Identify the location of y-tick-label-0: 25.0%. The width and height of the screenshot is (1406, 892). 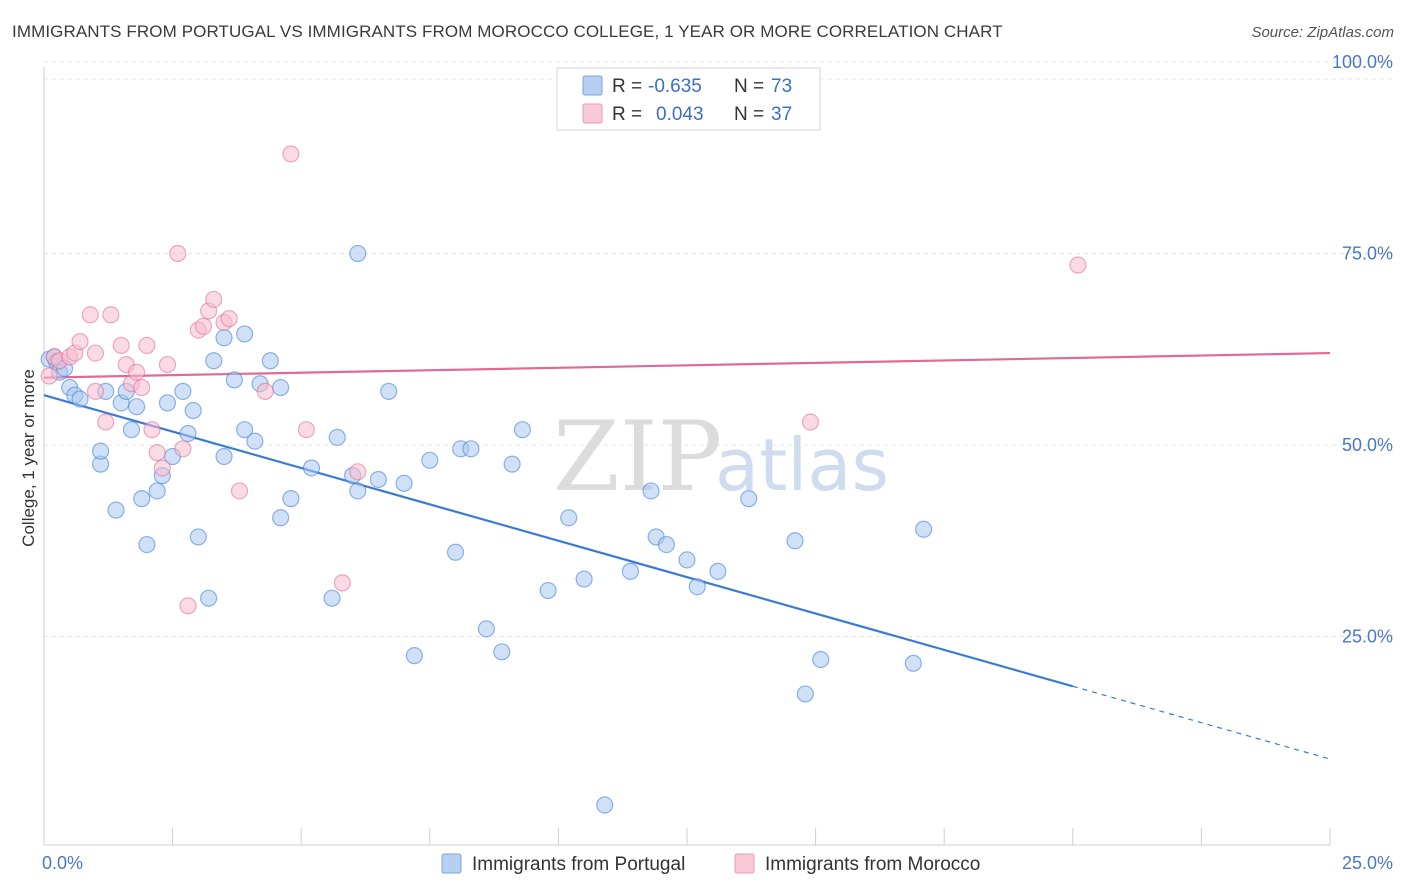
(1367, 637).